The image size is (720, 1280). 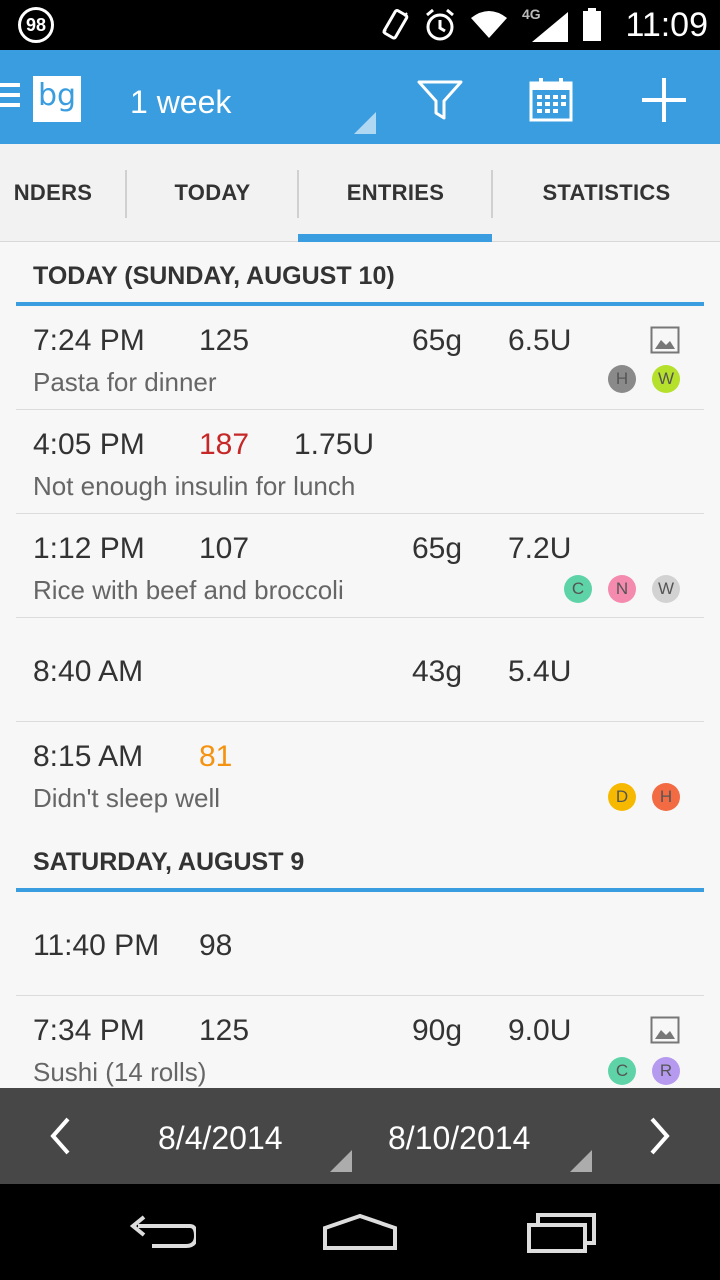 I want to click on entry-insulin: 5.4U, so click(x=540, y=671).